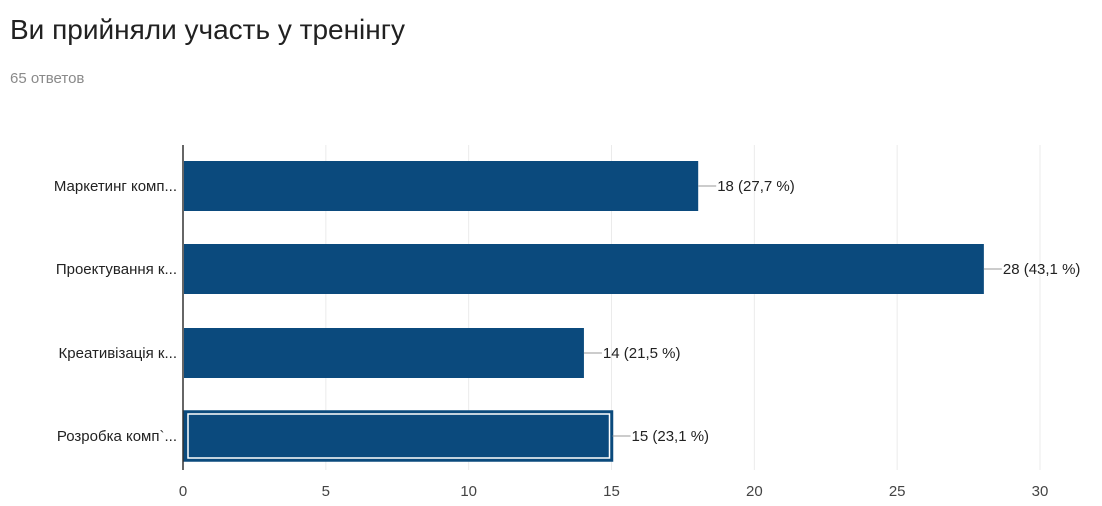 This screenshot has width=1102, height=506. What do you see at coordinates (671, 436) in the screenshot?
I see `data-label: 15 (23,1 %)` at bounding box center [671, 436].